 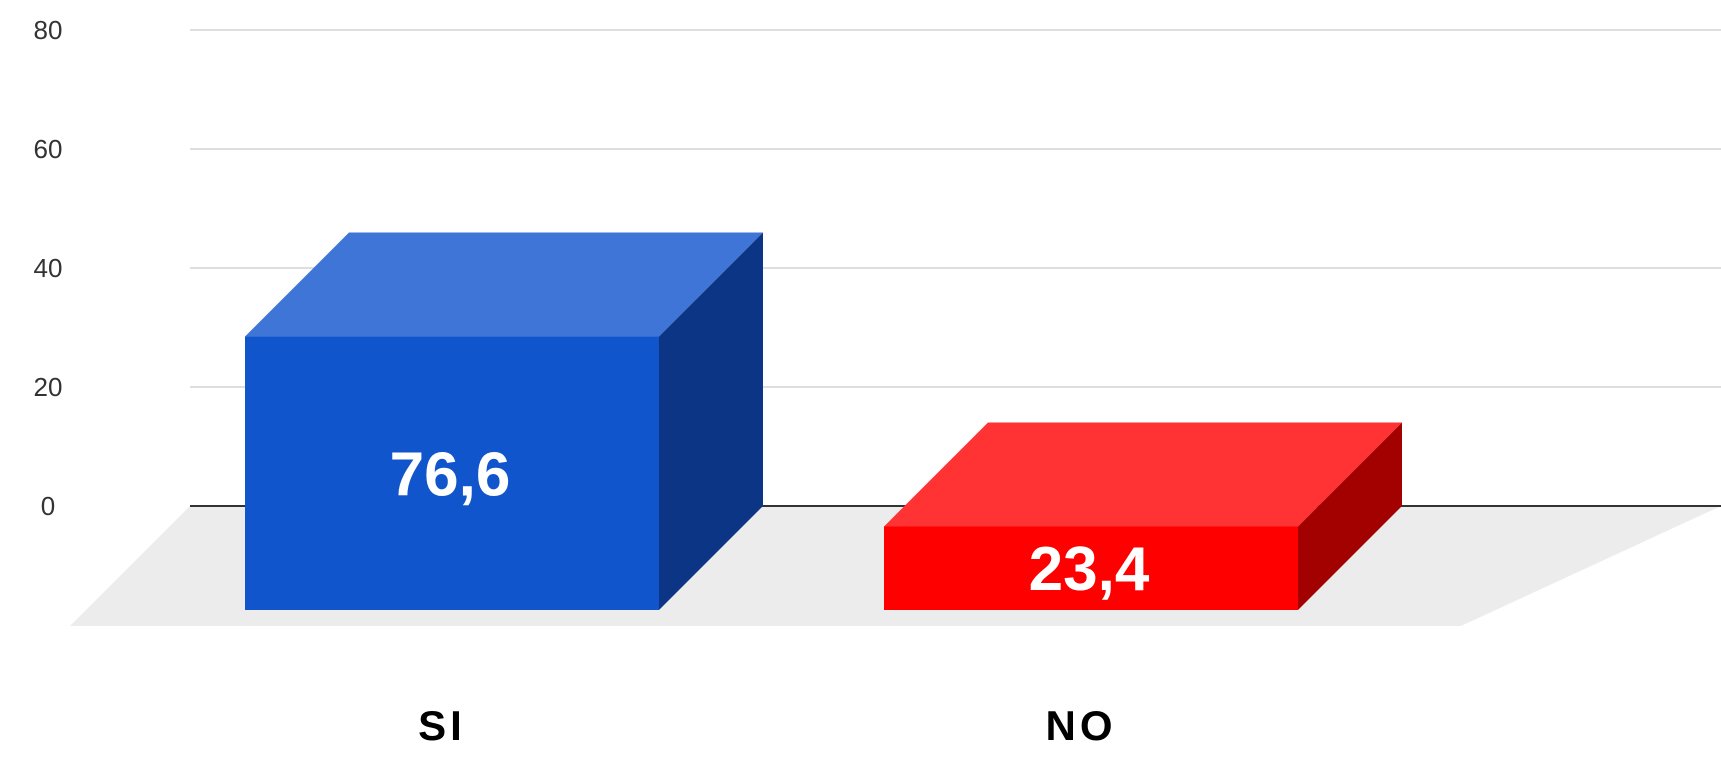 I want to click on bar-no: 23,4, so click(x=1143, y=516).